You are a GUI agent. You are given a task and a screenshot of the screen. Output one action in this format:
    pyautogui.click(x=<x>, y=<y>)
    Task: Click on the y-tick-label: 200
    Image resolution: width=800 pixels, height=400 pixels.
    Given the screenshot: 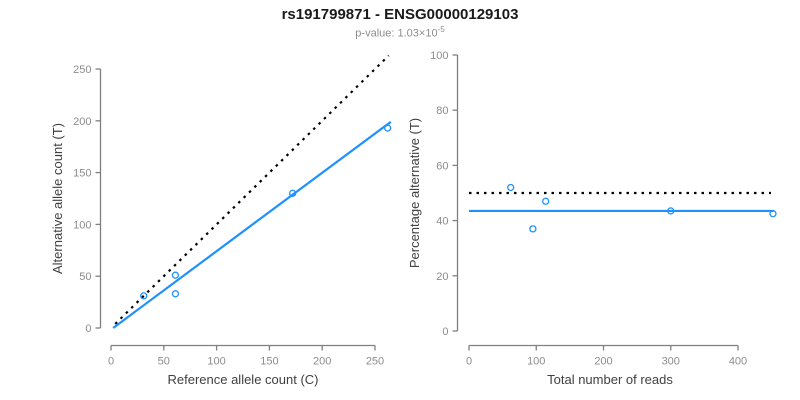 What is the action you would take?
    pyautogui.click(x=82, y=122)
    